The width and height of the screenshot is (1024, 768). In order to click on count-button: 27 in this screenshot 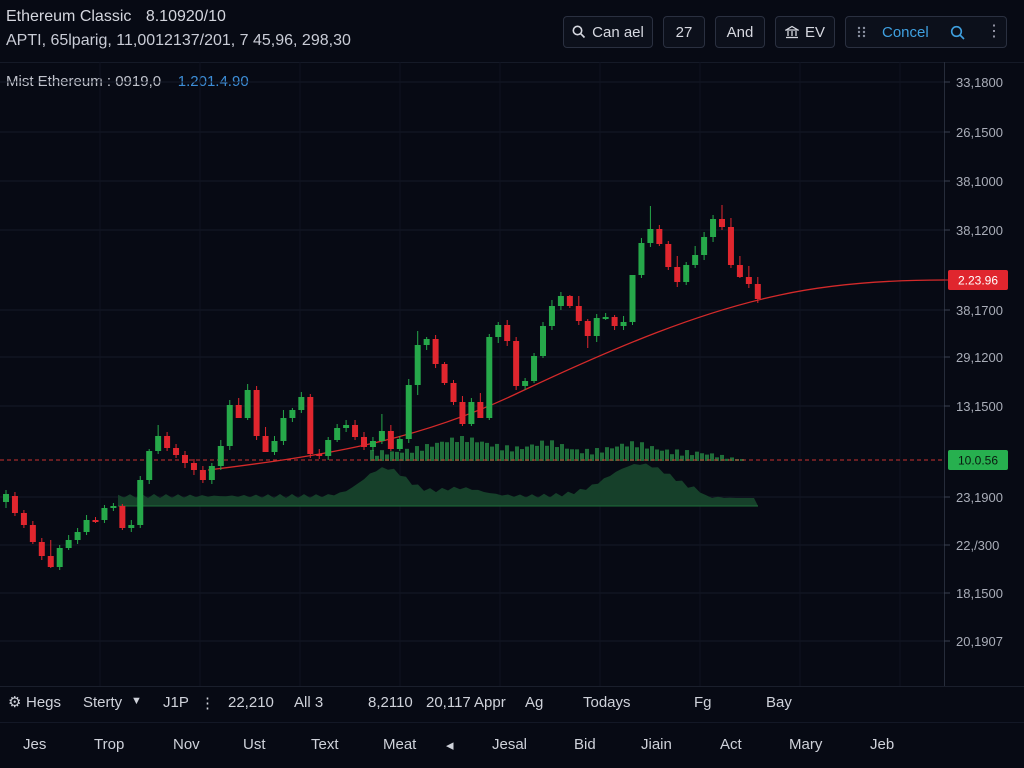, I will do `click(684, 32)`.